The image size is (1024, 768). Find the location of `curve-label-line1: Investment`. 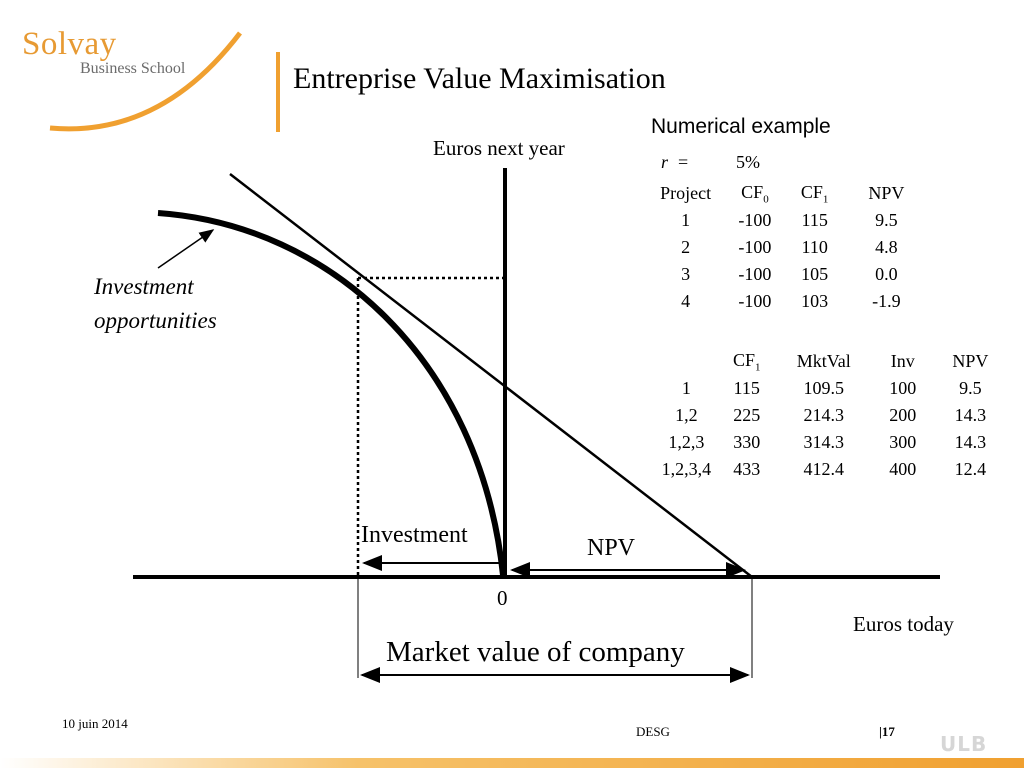

curve-label-line1: Investment is located at coordinates (144, 286).